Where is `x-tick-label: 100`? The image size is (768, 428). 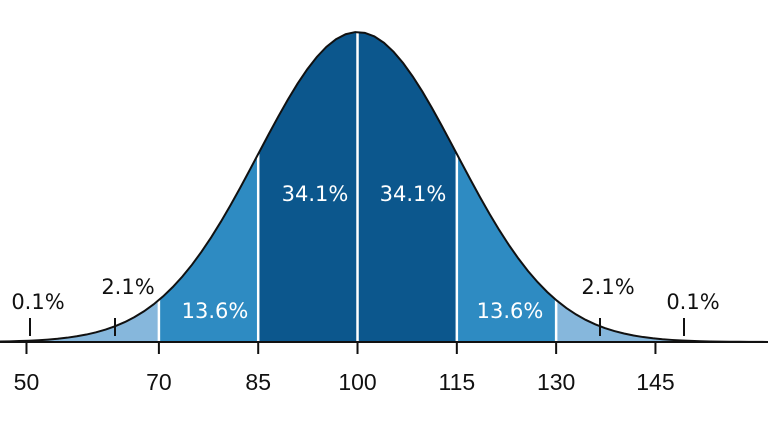
x-tick-label: 100 is located at coordinates (357, 382).